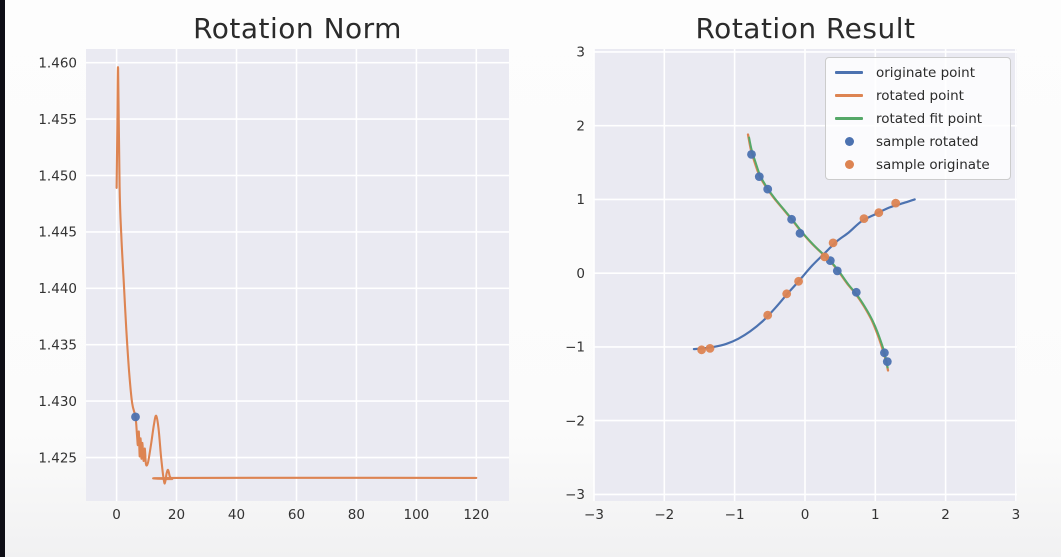 The width and height of the screenshot is (1061, 557). What do you see at coordinates (135, 417) in the screenshot?
I see `current-norm-marker` at bounding box center [135, 417].